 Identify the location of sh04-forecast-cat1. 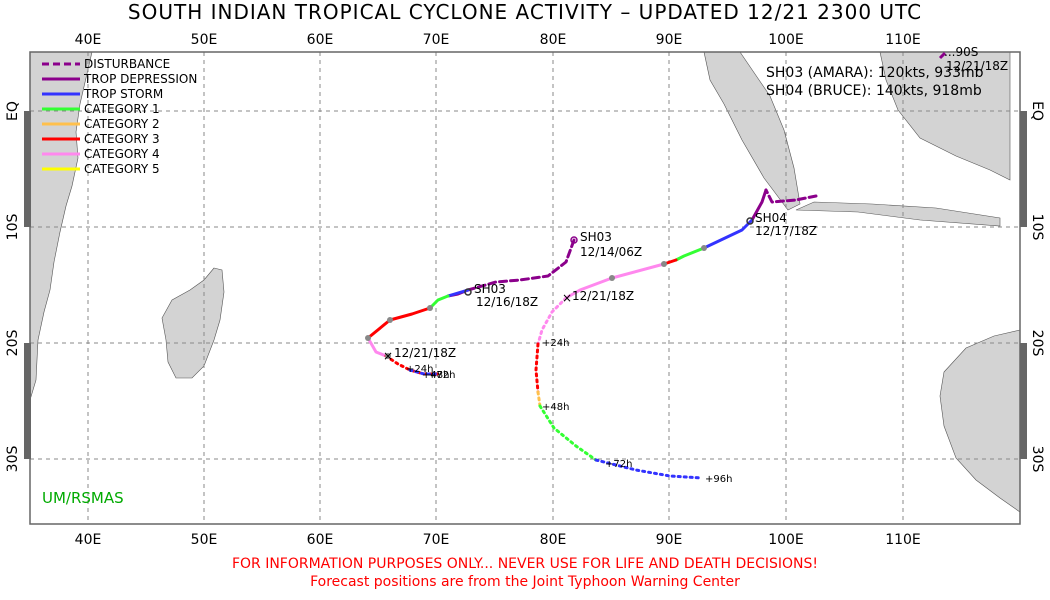
(568, 433).